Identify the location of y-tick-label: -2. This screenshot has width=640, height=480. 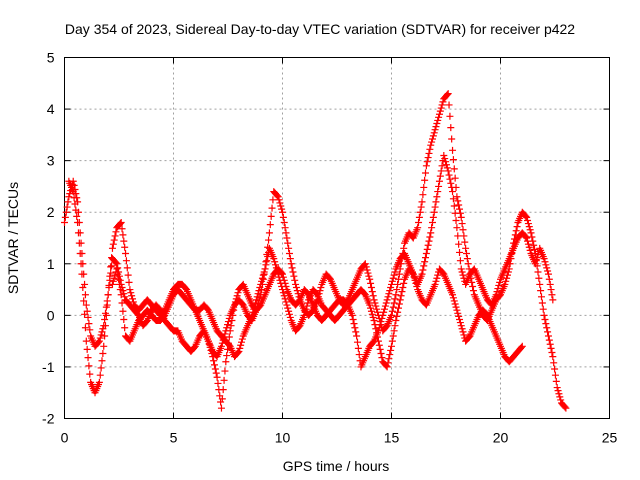
(48, 419).